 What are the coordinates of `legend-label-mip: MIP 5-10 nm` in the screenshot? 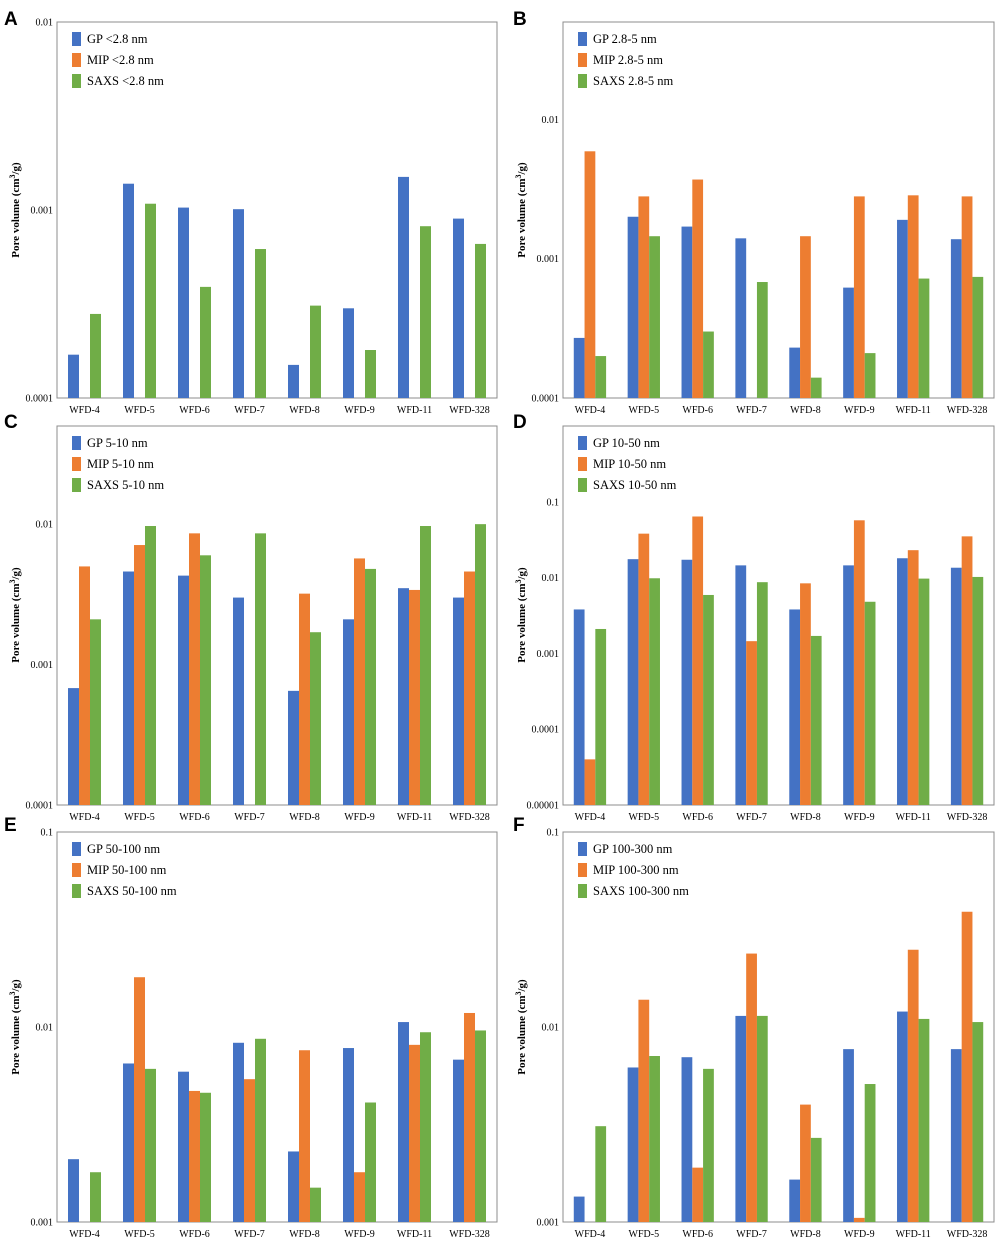 It's located at (120, 464).